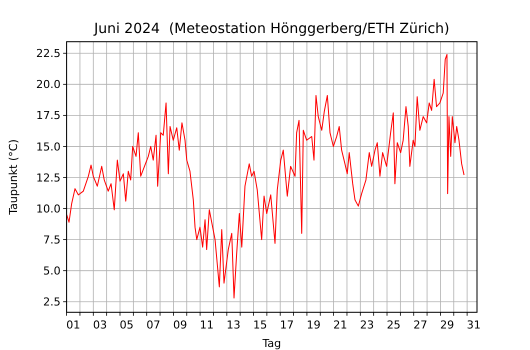 The width and height of the screenshot is (530, 350). Describe the element at coordinates (99, 325) in the screenshot. I see `x-tick-label: 03` at that location.